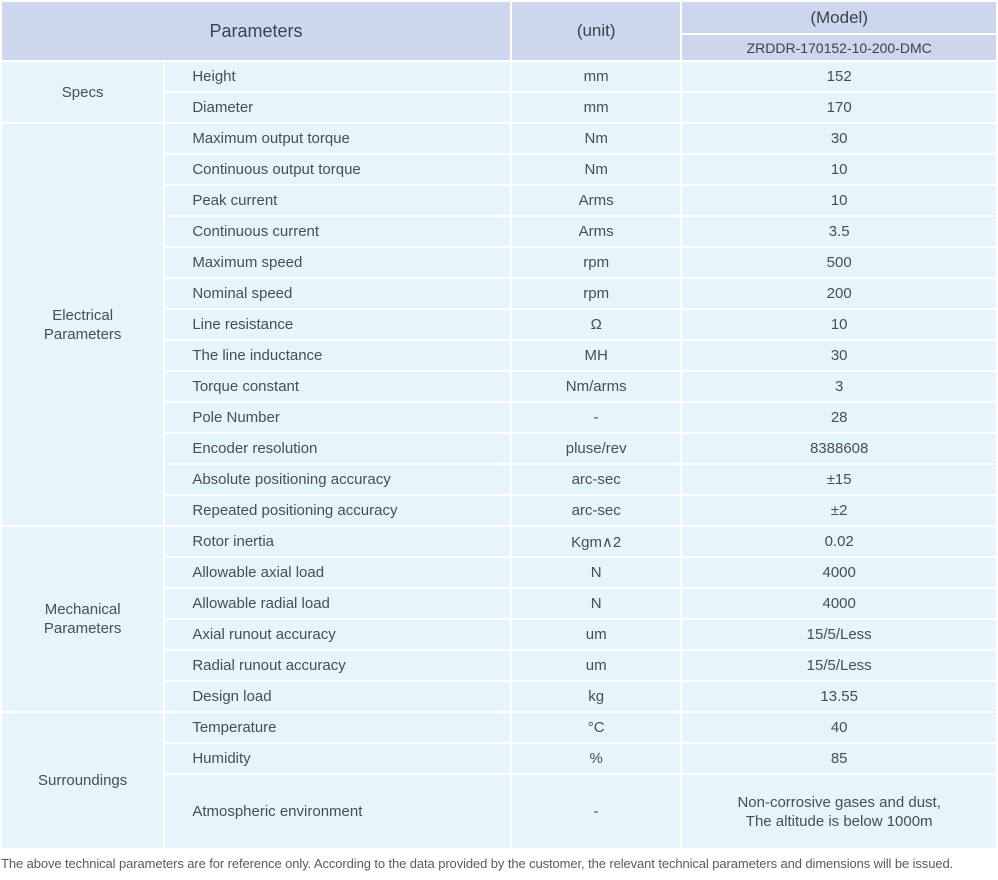 The height and width of the screenshot is (880, 998). Describe the element at coordinates (839, 448) in the screenshot. I see `value-cell: 8388608` at that location.